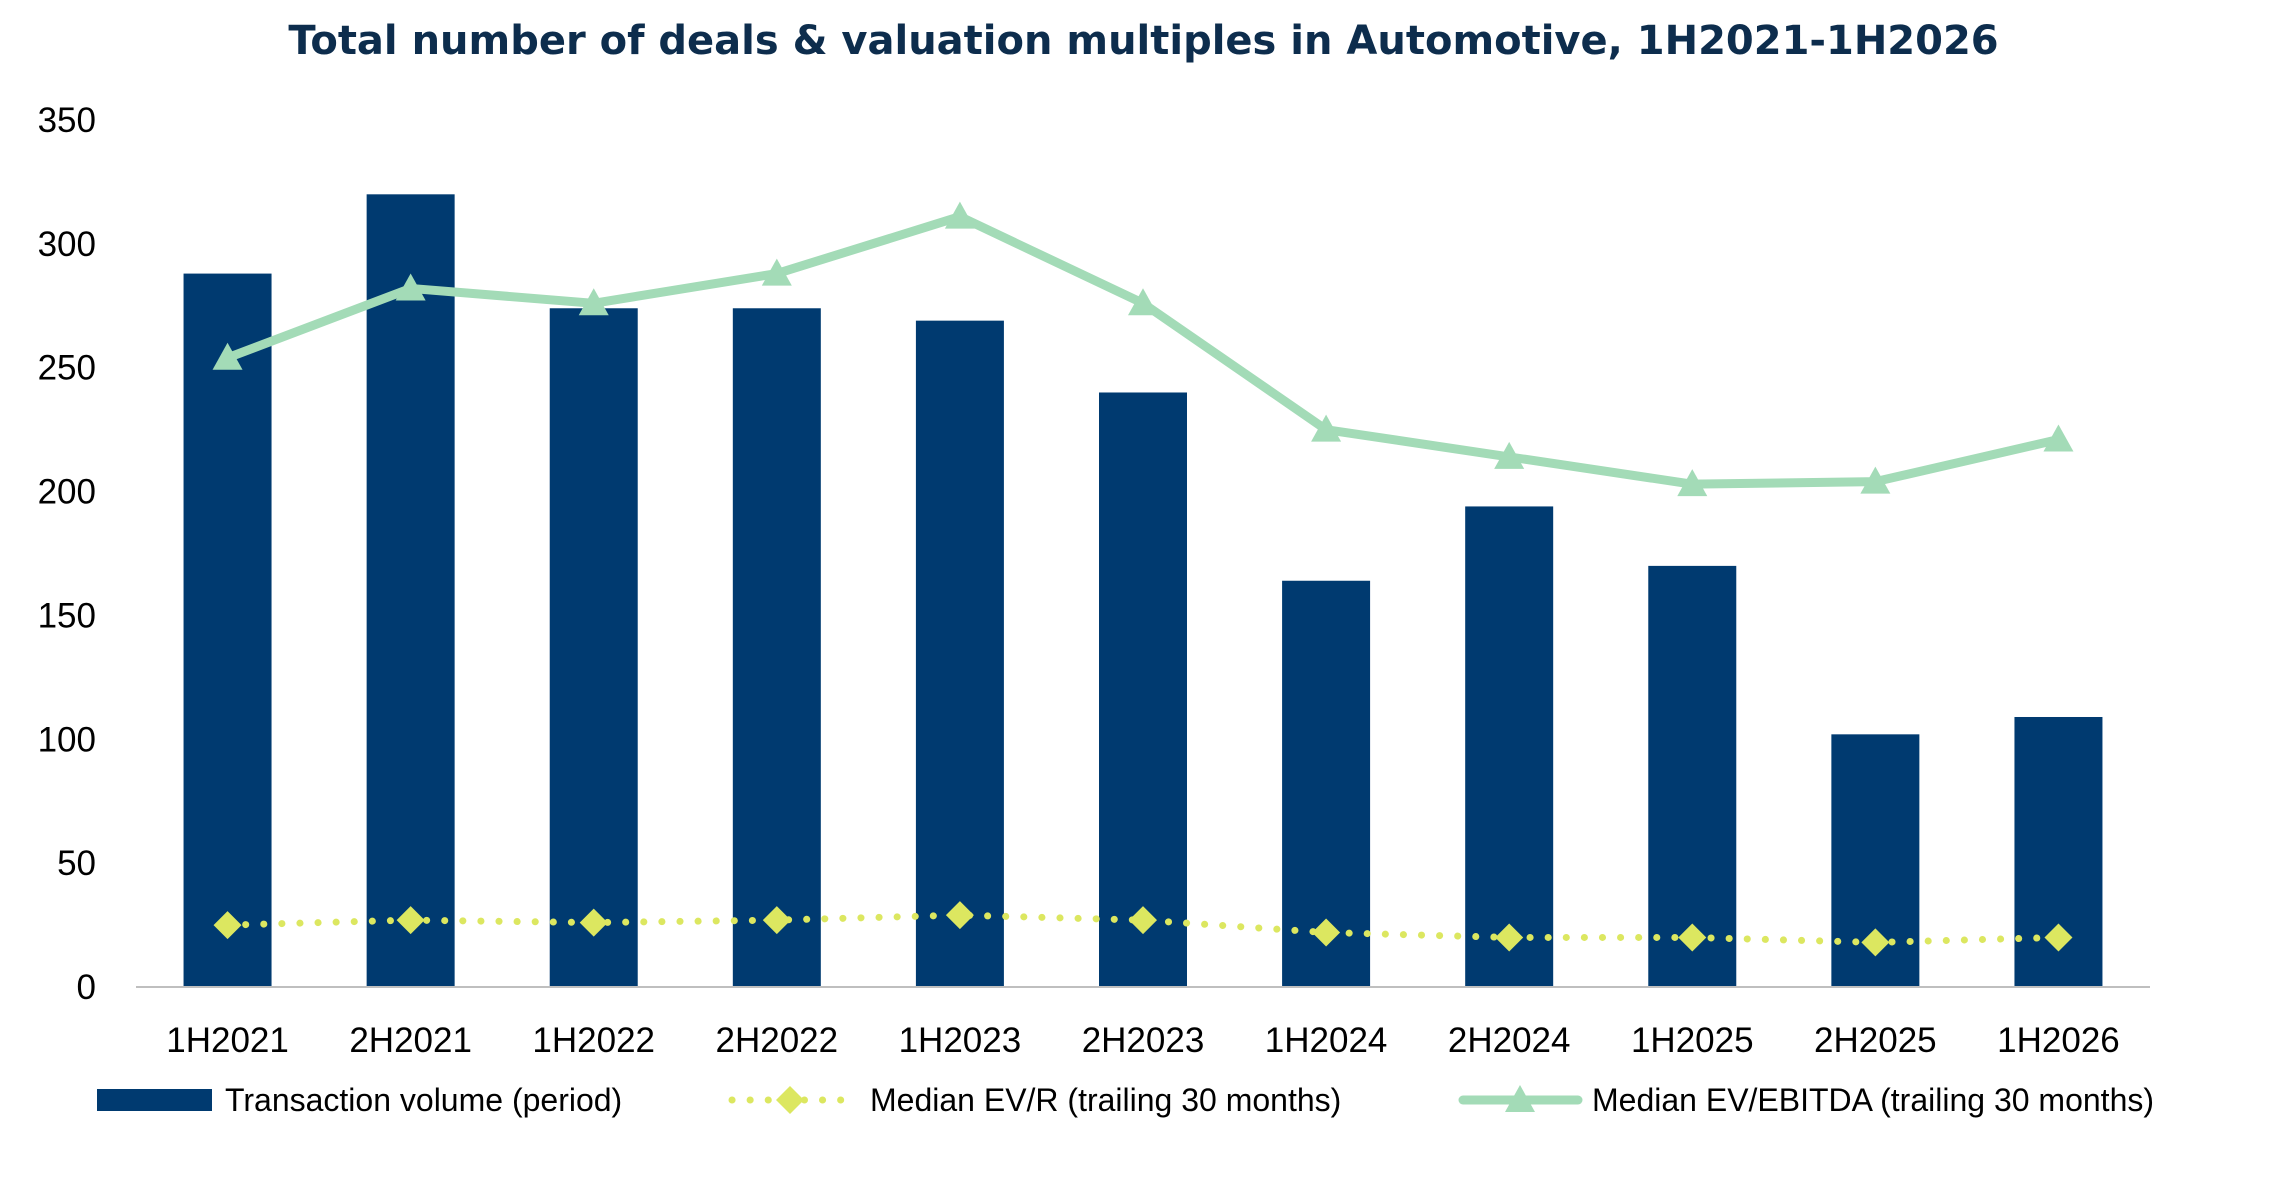 This screenshot has height=1182, width=2287. What do you see at coordinates (67, 368) in the screenshot?
I see `y-tick-label: 250` at bounding box center [67, 368].